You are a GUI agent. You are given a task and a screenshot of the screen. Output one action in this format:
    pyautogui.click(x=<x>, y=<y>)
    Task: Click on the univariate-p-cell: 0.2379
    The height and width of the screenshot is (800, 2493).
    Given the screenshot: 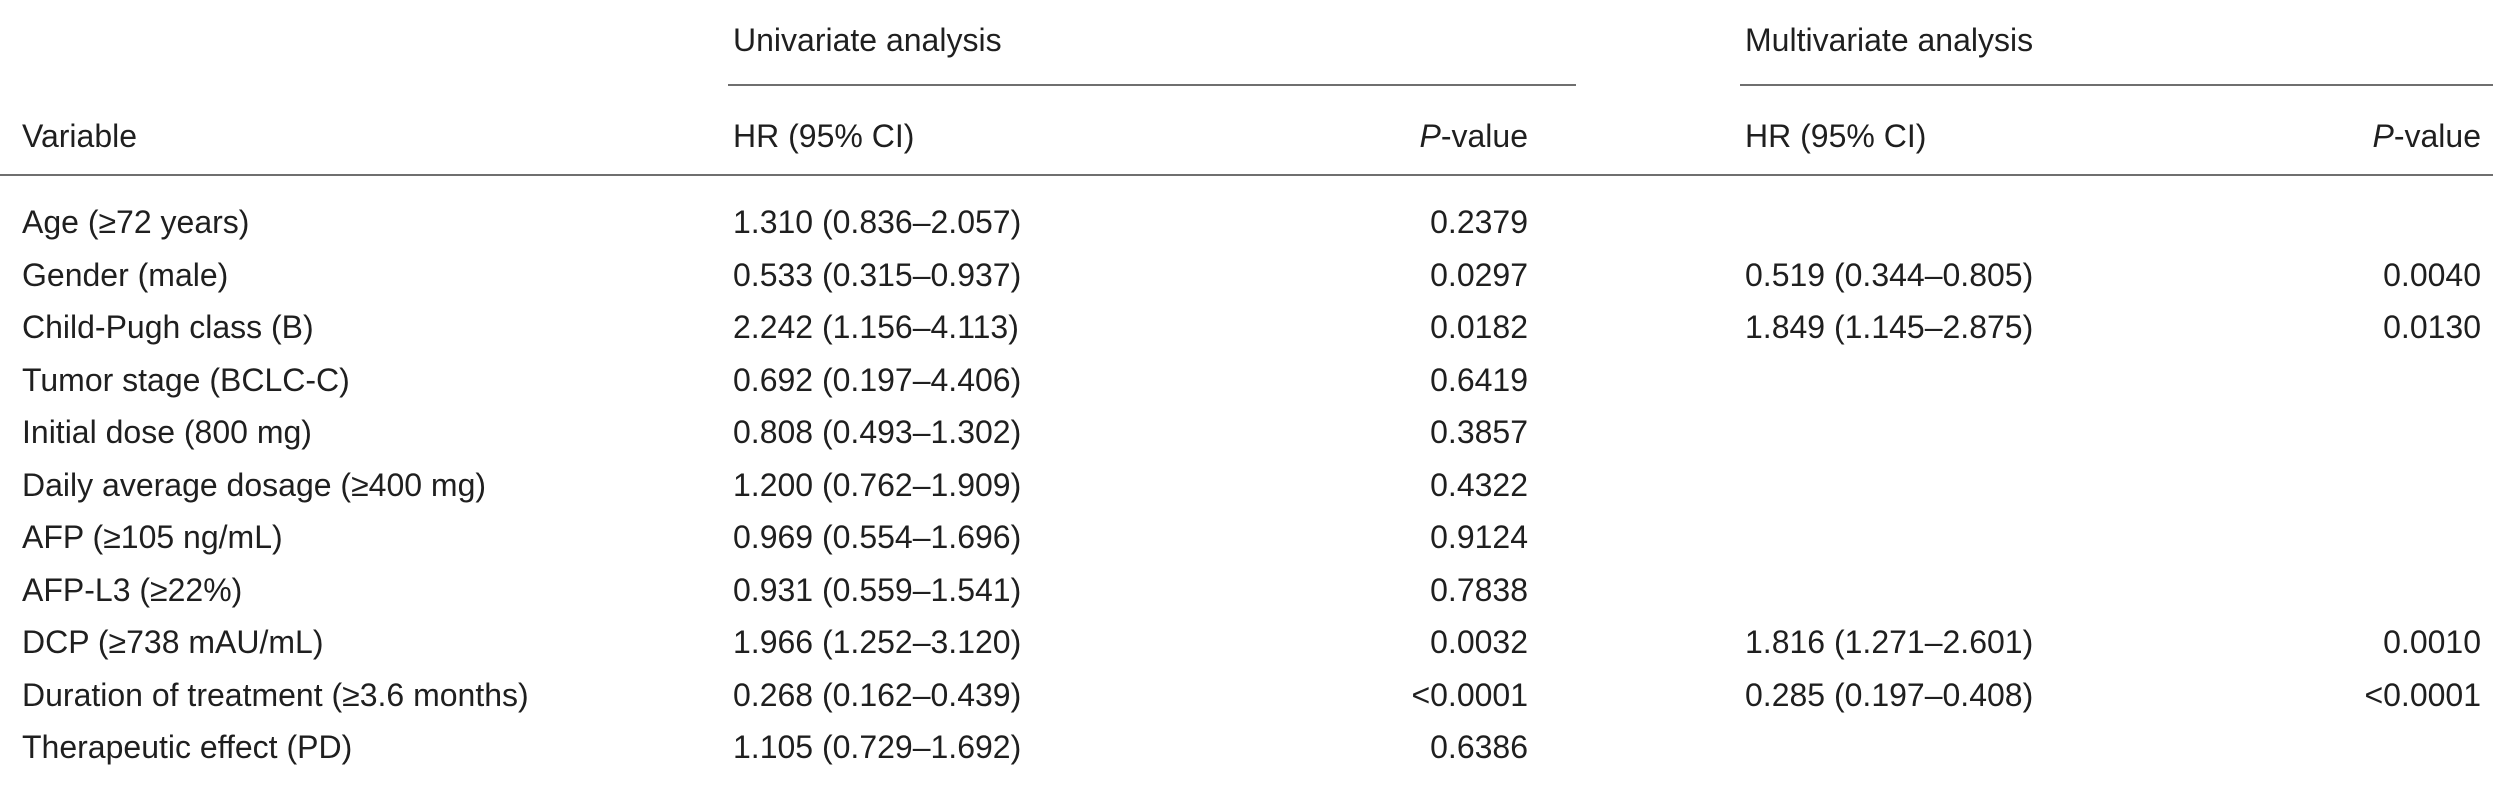 What is the action you would take?
    pyautogui.click(x=1479, y=222)
    